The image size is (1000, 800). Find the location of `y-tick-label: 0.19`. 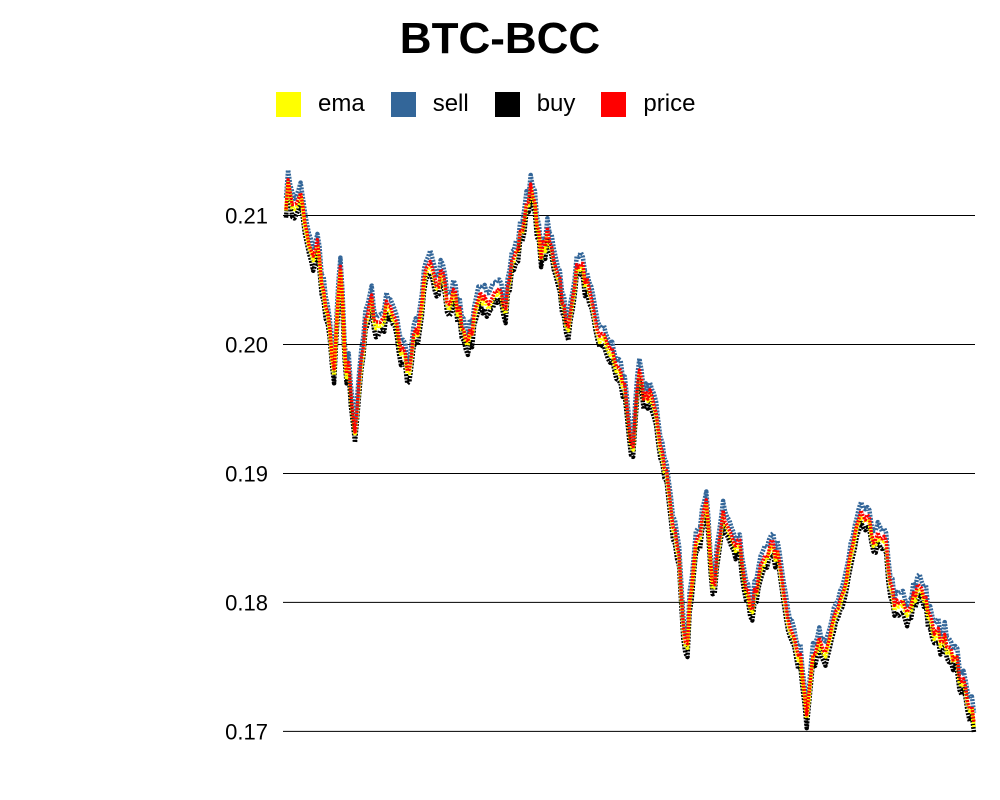

y-tick-label: 0.19 is located at coordinates (246, 473).